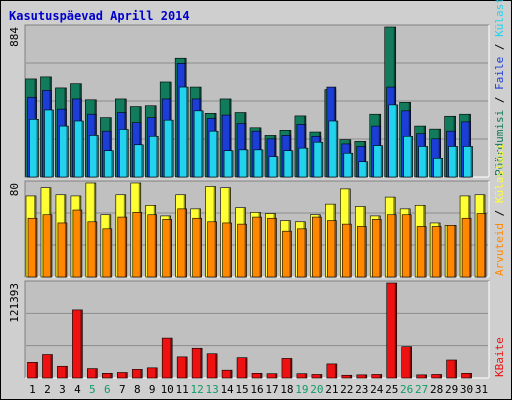 This screenshot has height=400, width=512. What do you see at coordinates (286, 389) in the screenshot?
I see `x-tick-label-18: 18` at bounding box center [286, 389].